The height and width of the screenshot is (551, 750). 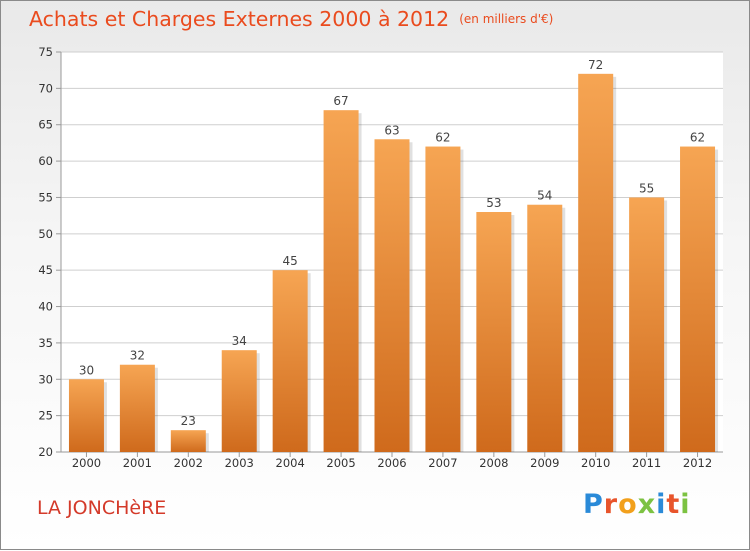 What do you see at coordinates (102, 508) in the screenshot?
I see `town-name: LA JONCHèRE` at bounding box center [102, 508].